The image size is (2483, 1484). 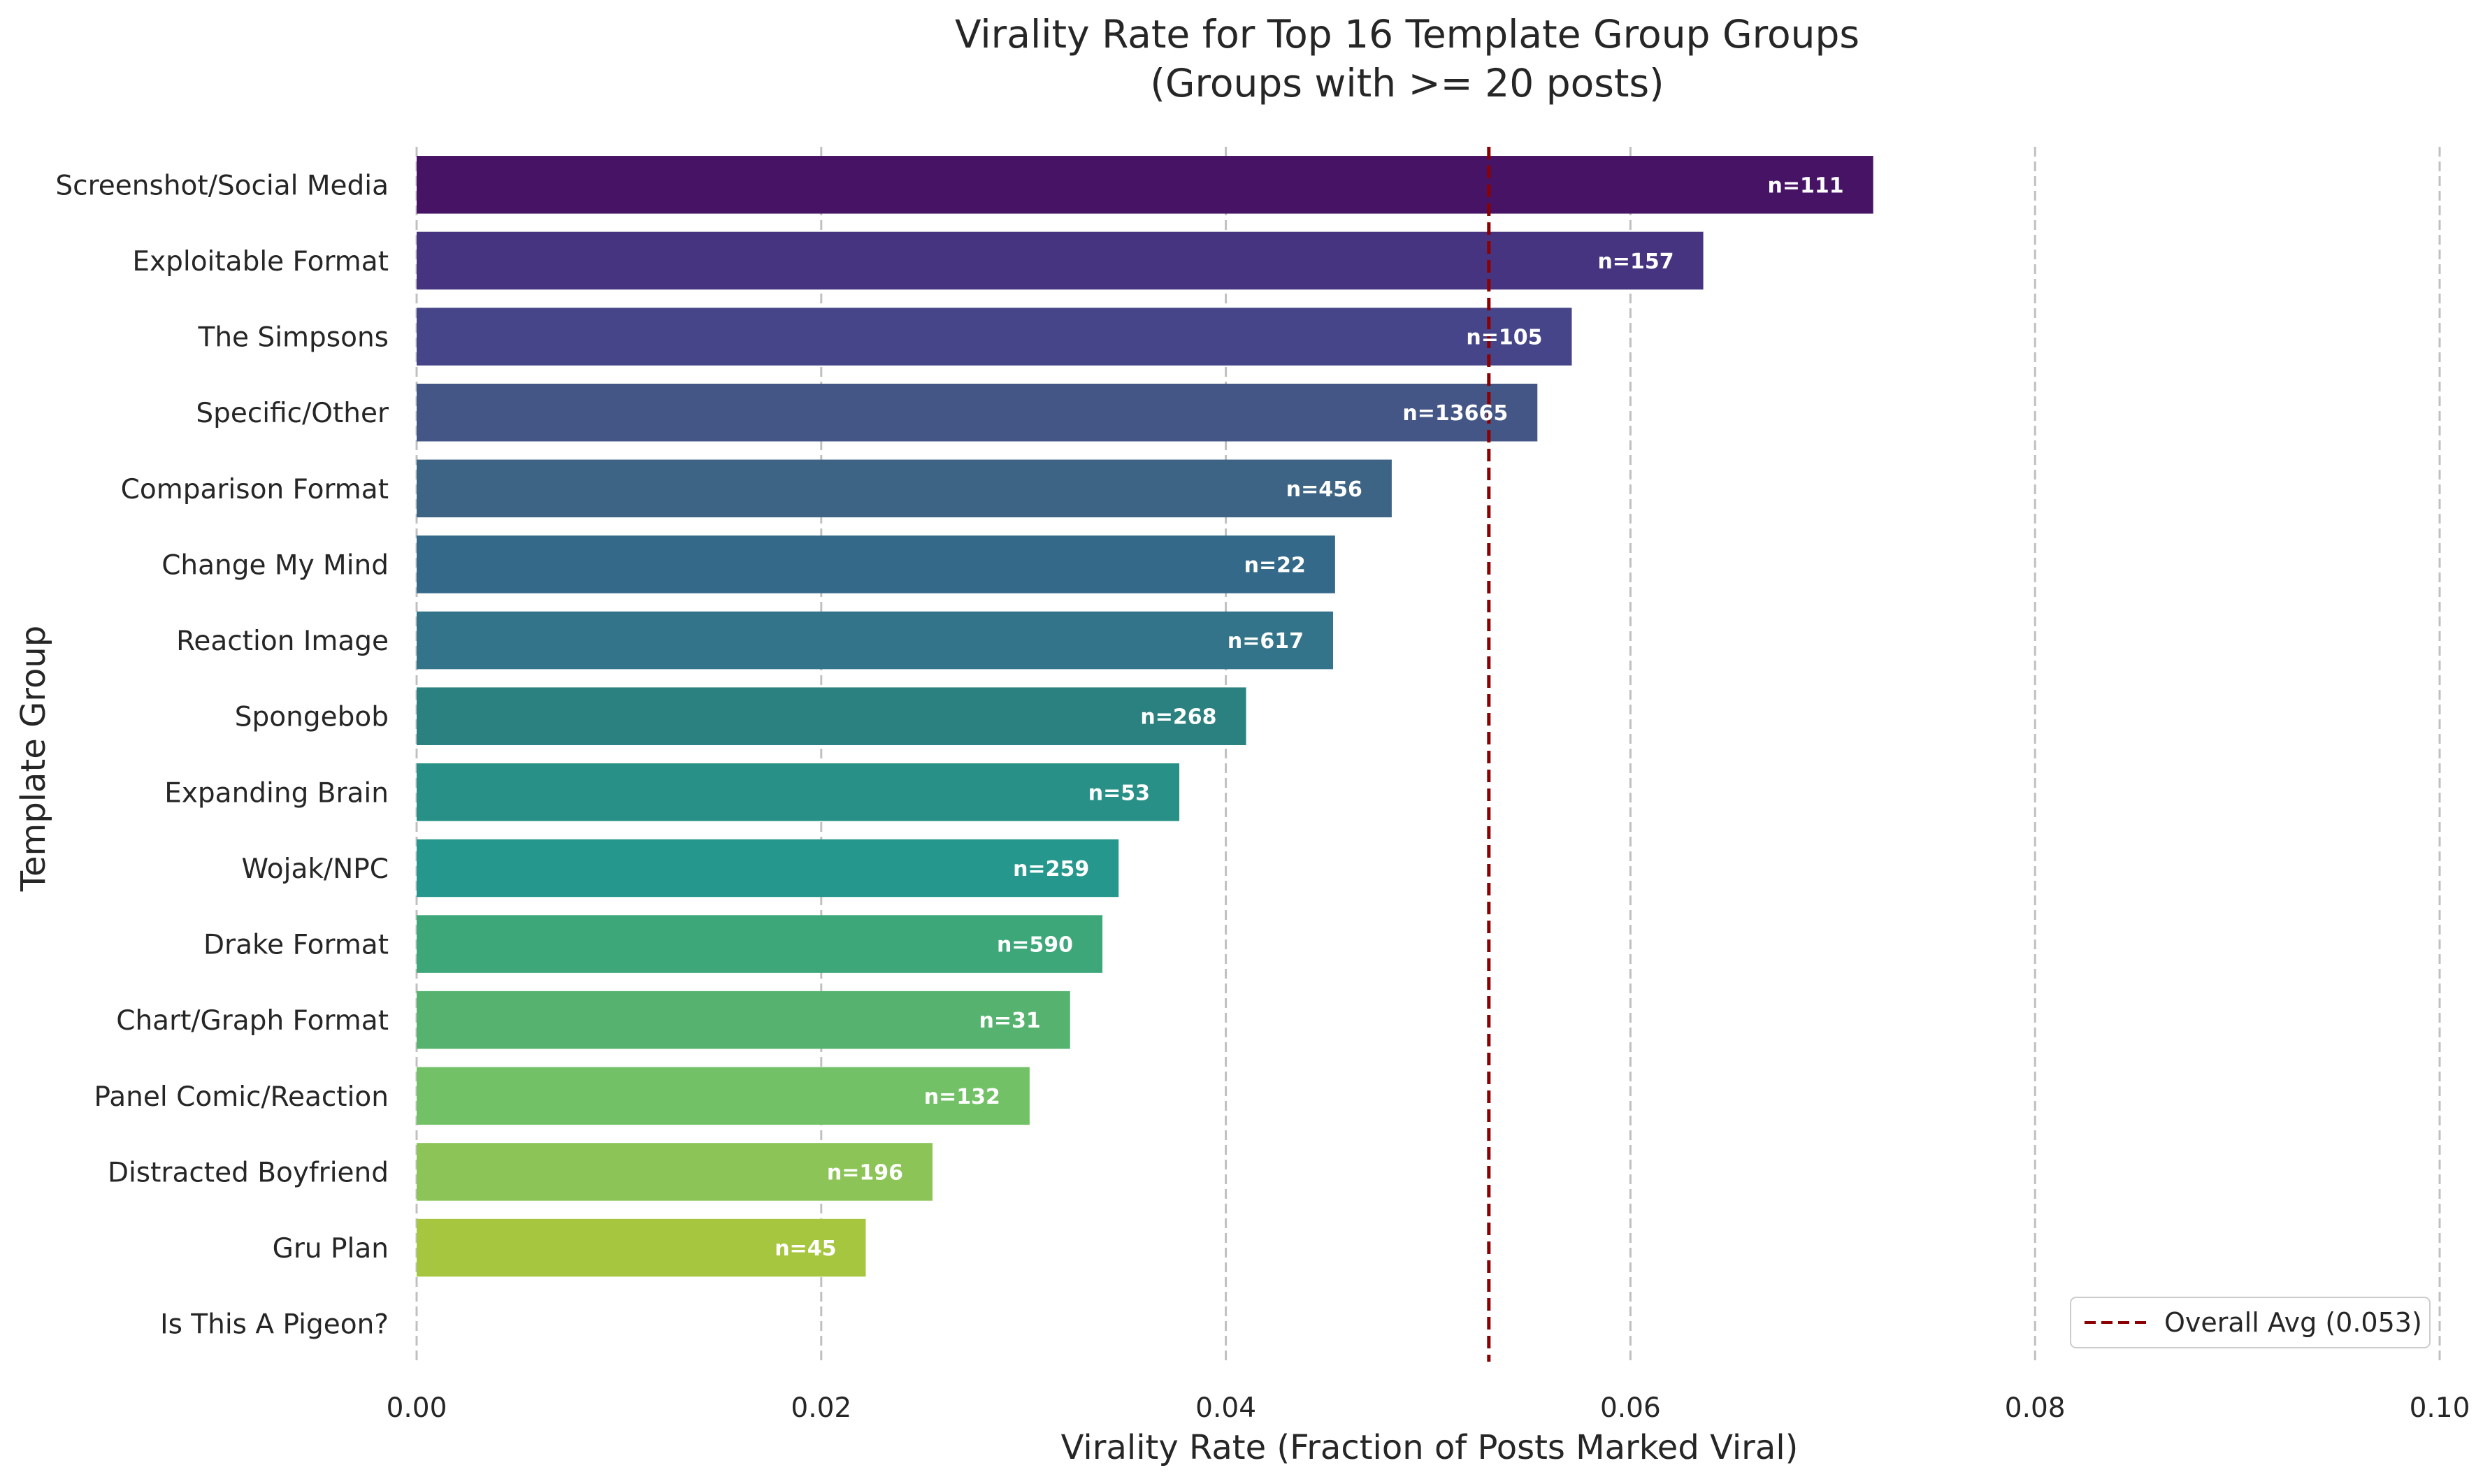 I want to click on x-tick-label: 0.06, so click(x=1631, y=1408).